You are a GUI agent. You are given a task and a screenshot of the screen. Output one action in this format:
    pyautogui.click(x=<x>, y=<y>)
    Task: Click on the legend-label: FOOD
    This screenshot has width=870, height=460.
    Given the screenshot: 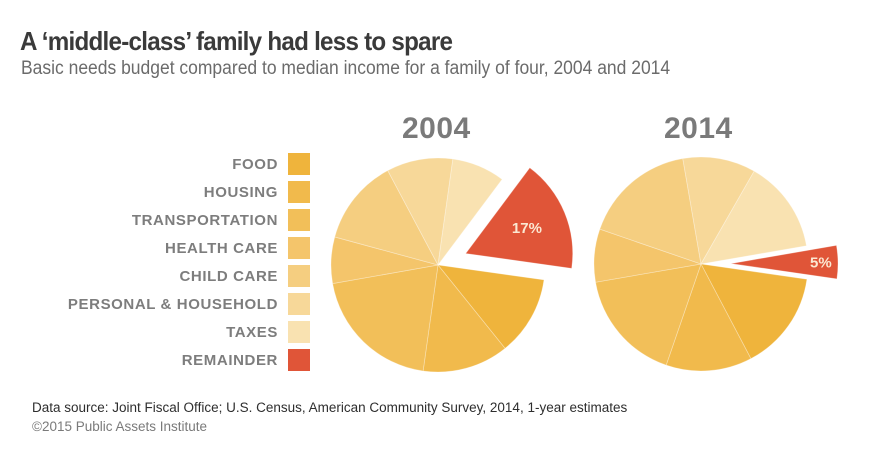 What is the action you would take?
    pyautogui.click(x=255, y=164)
    